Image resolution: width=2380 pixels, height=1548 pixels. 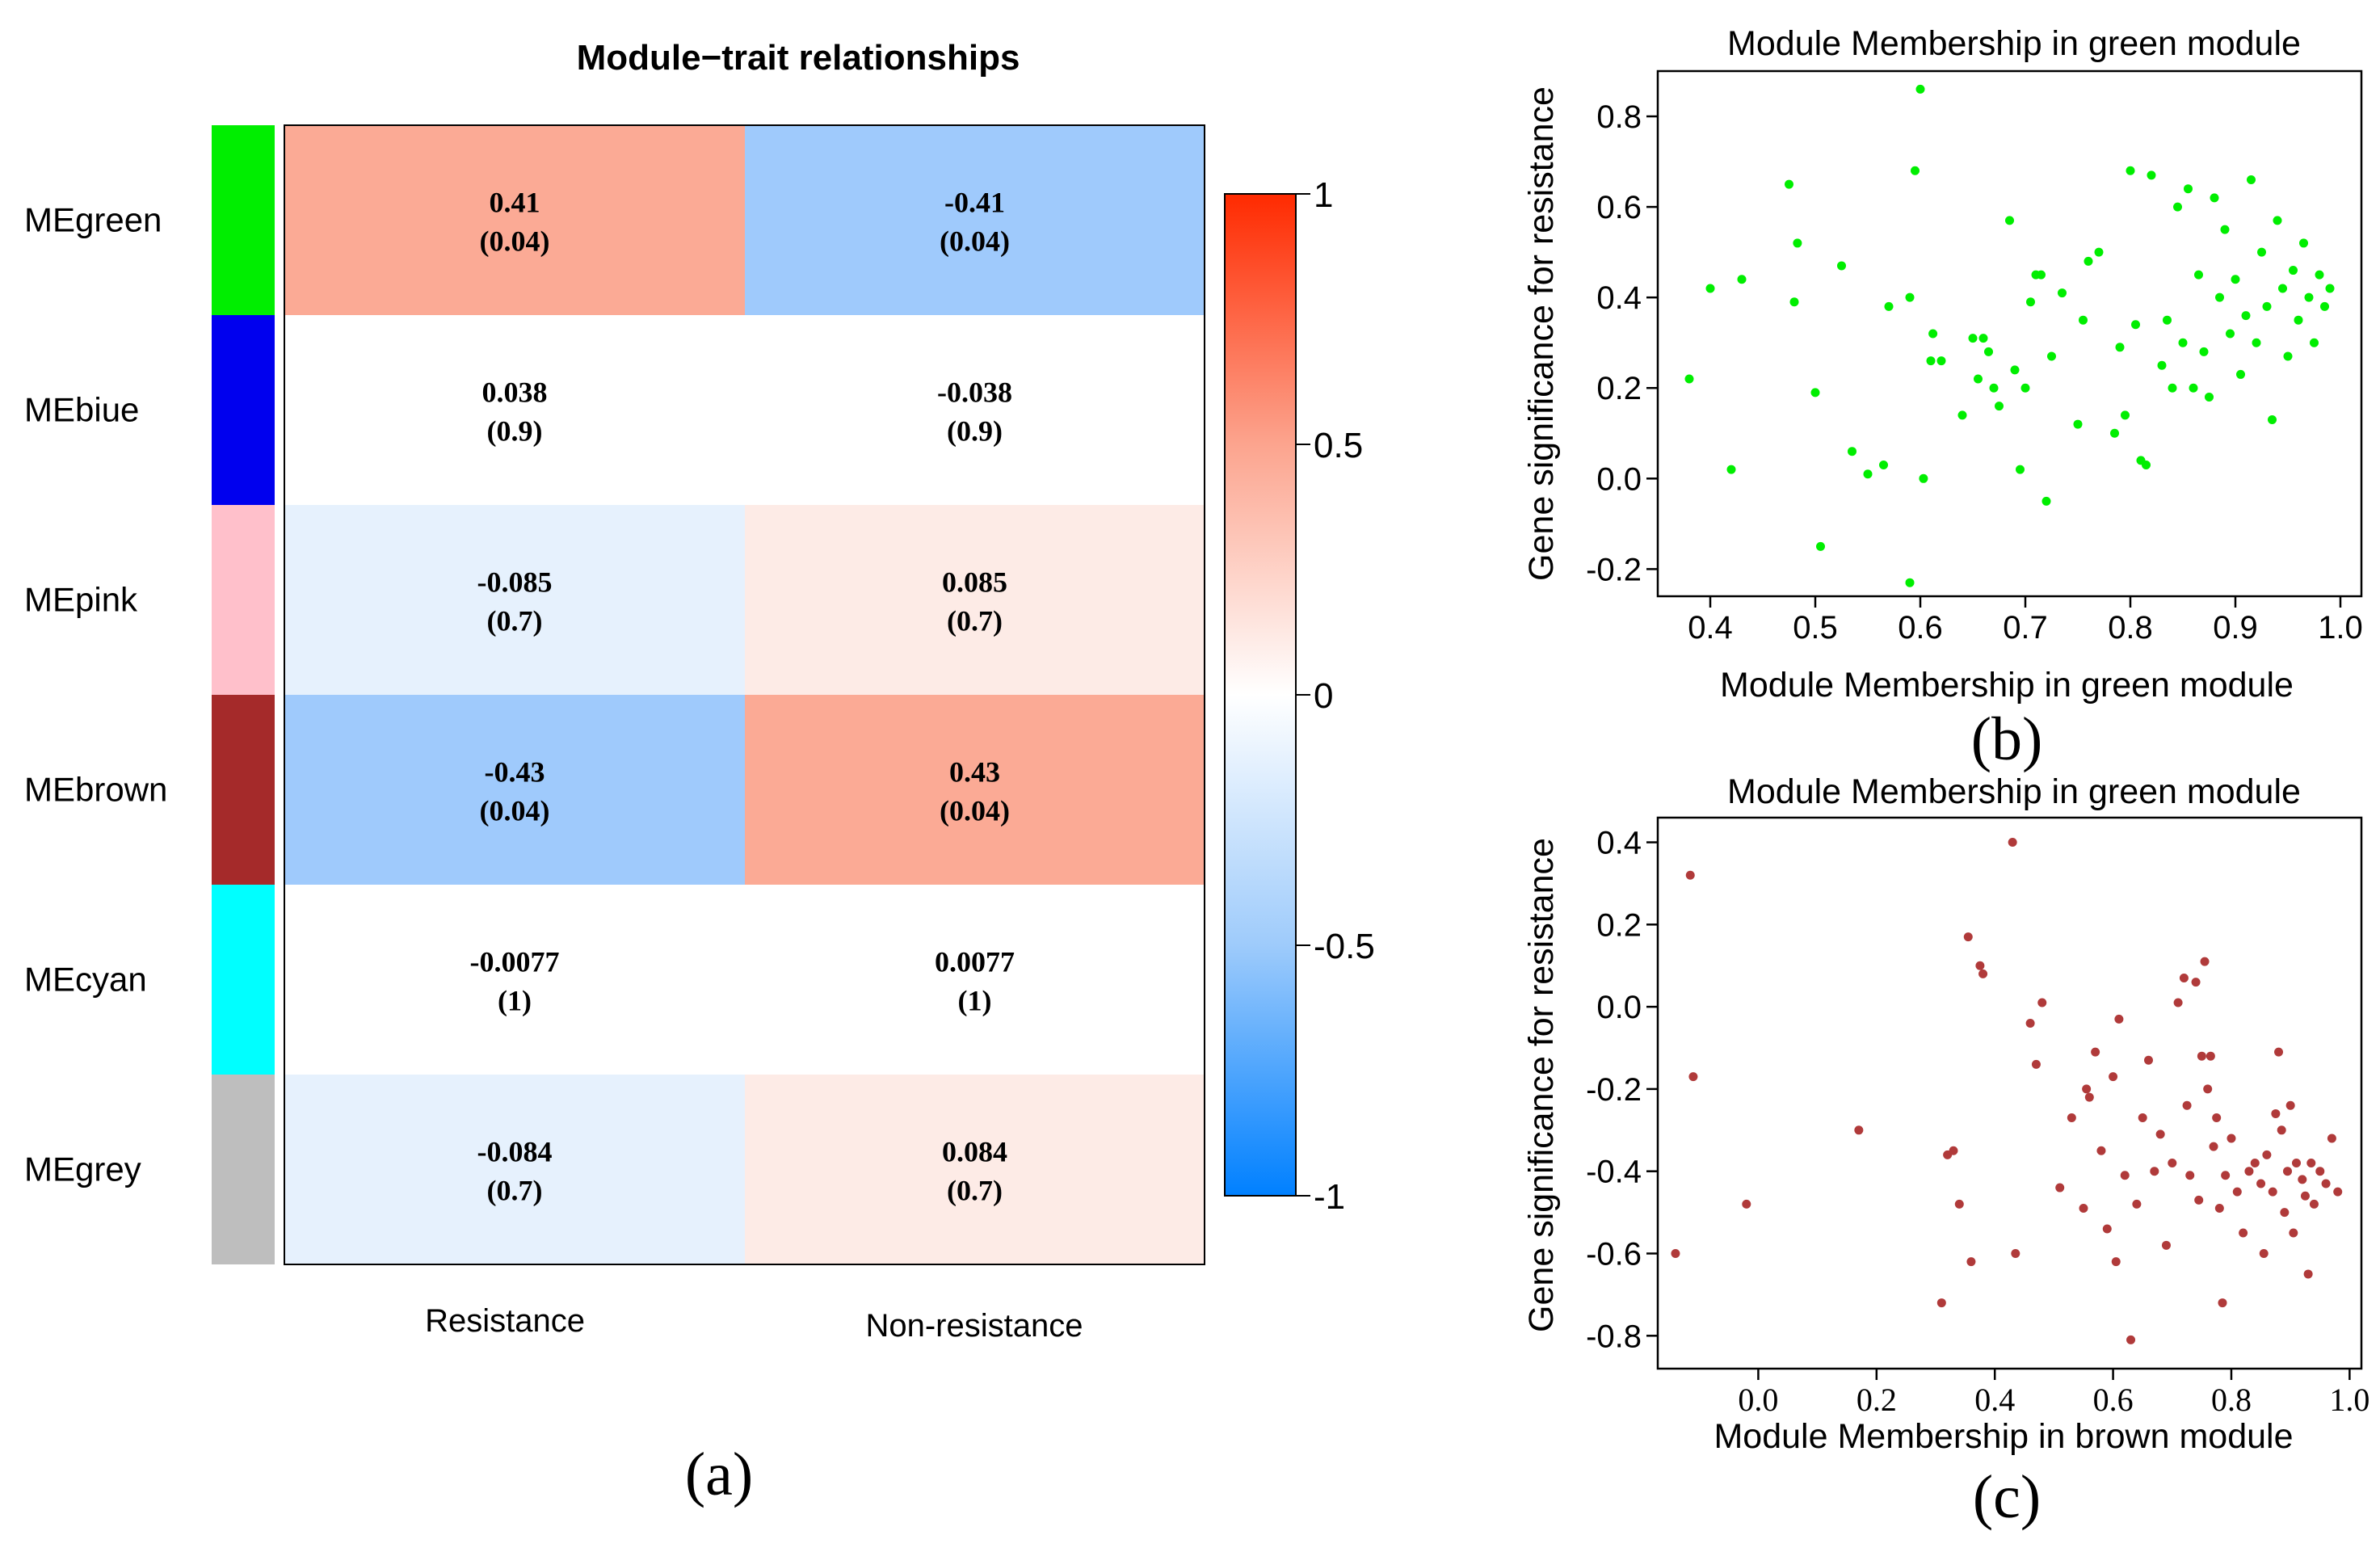 What do you see at coordinates (1758, 1400) in the screenshot?
I see `x-tick-label: 0.0` at bounding box center [1758, 1400].